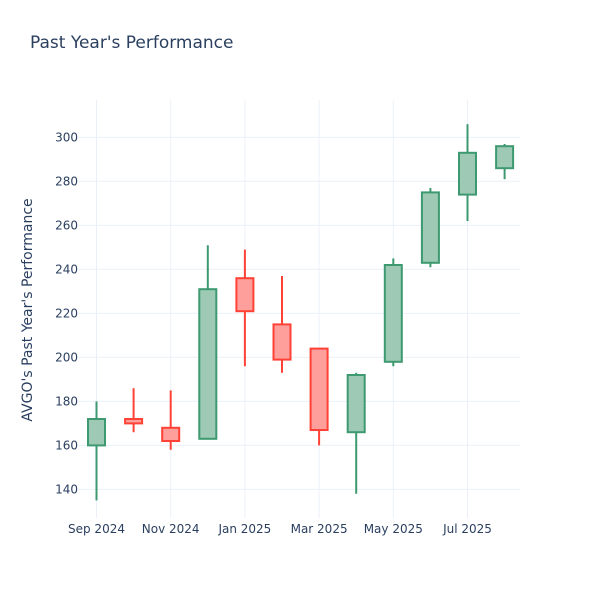 The height and width of the screenshot is (600, 600). Describe the element at coordinates (393, 529) in the screenshot. I see `x-tick-label: May 2025` at that location.